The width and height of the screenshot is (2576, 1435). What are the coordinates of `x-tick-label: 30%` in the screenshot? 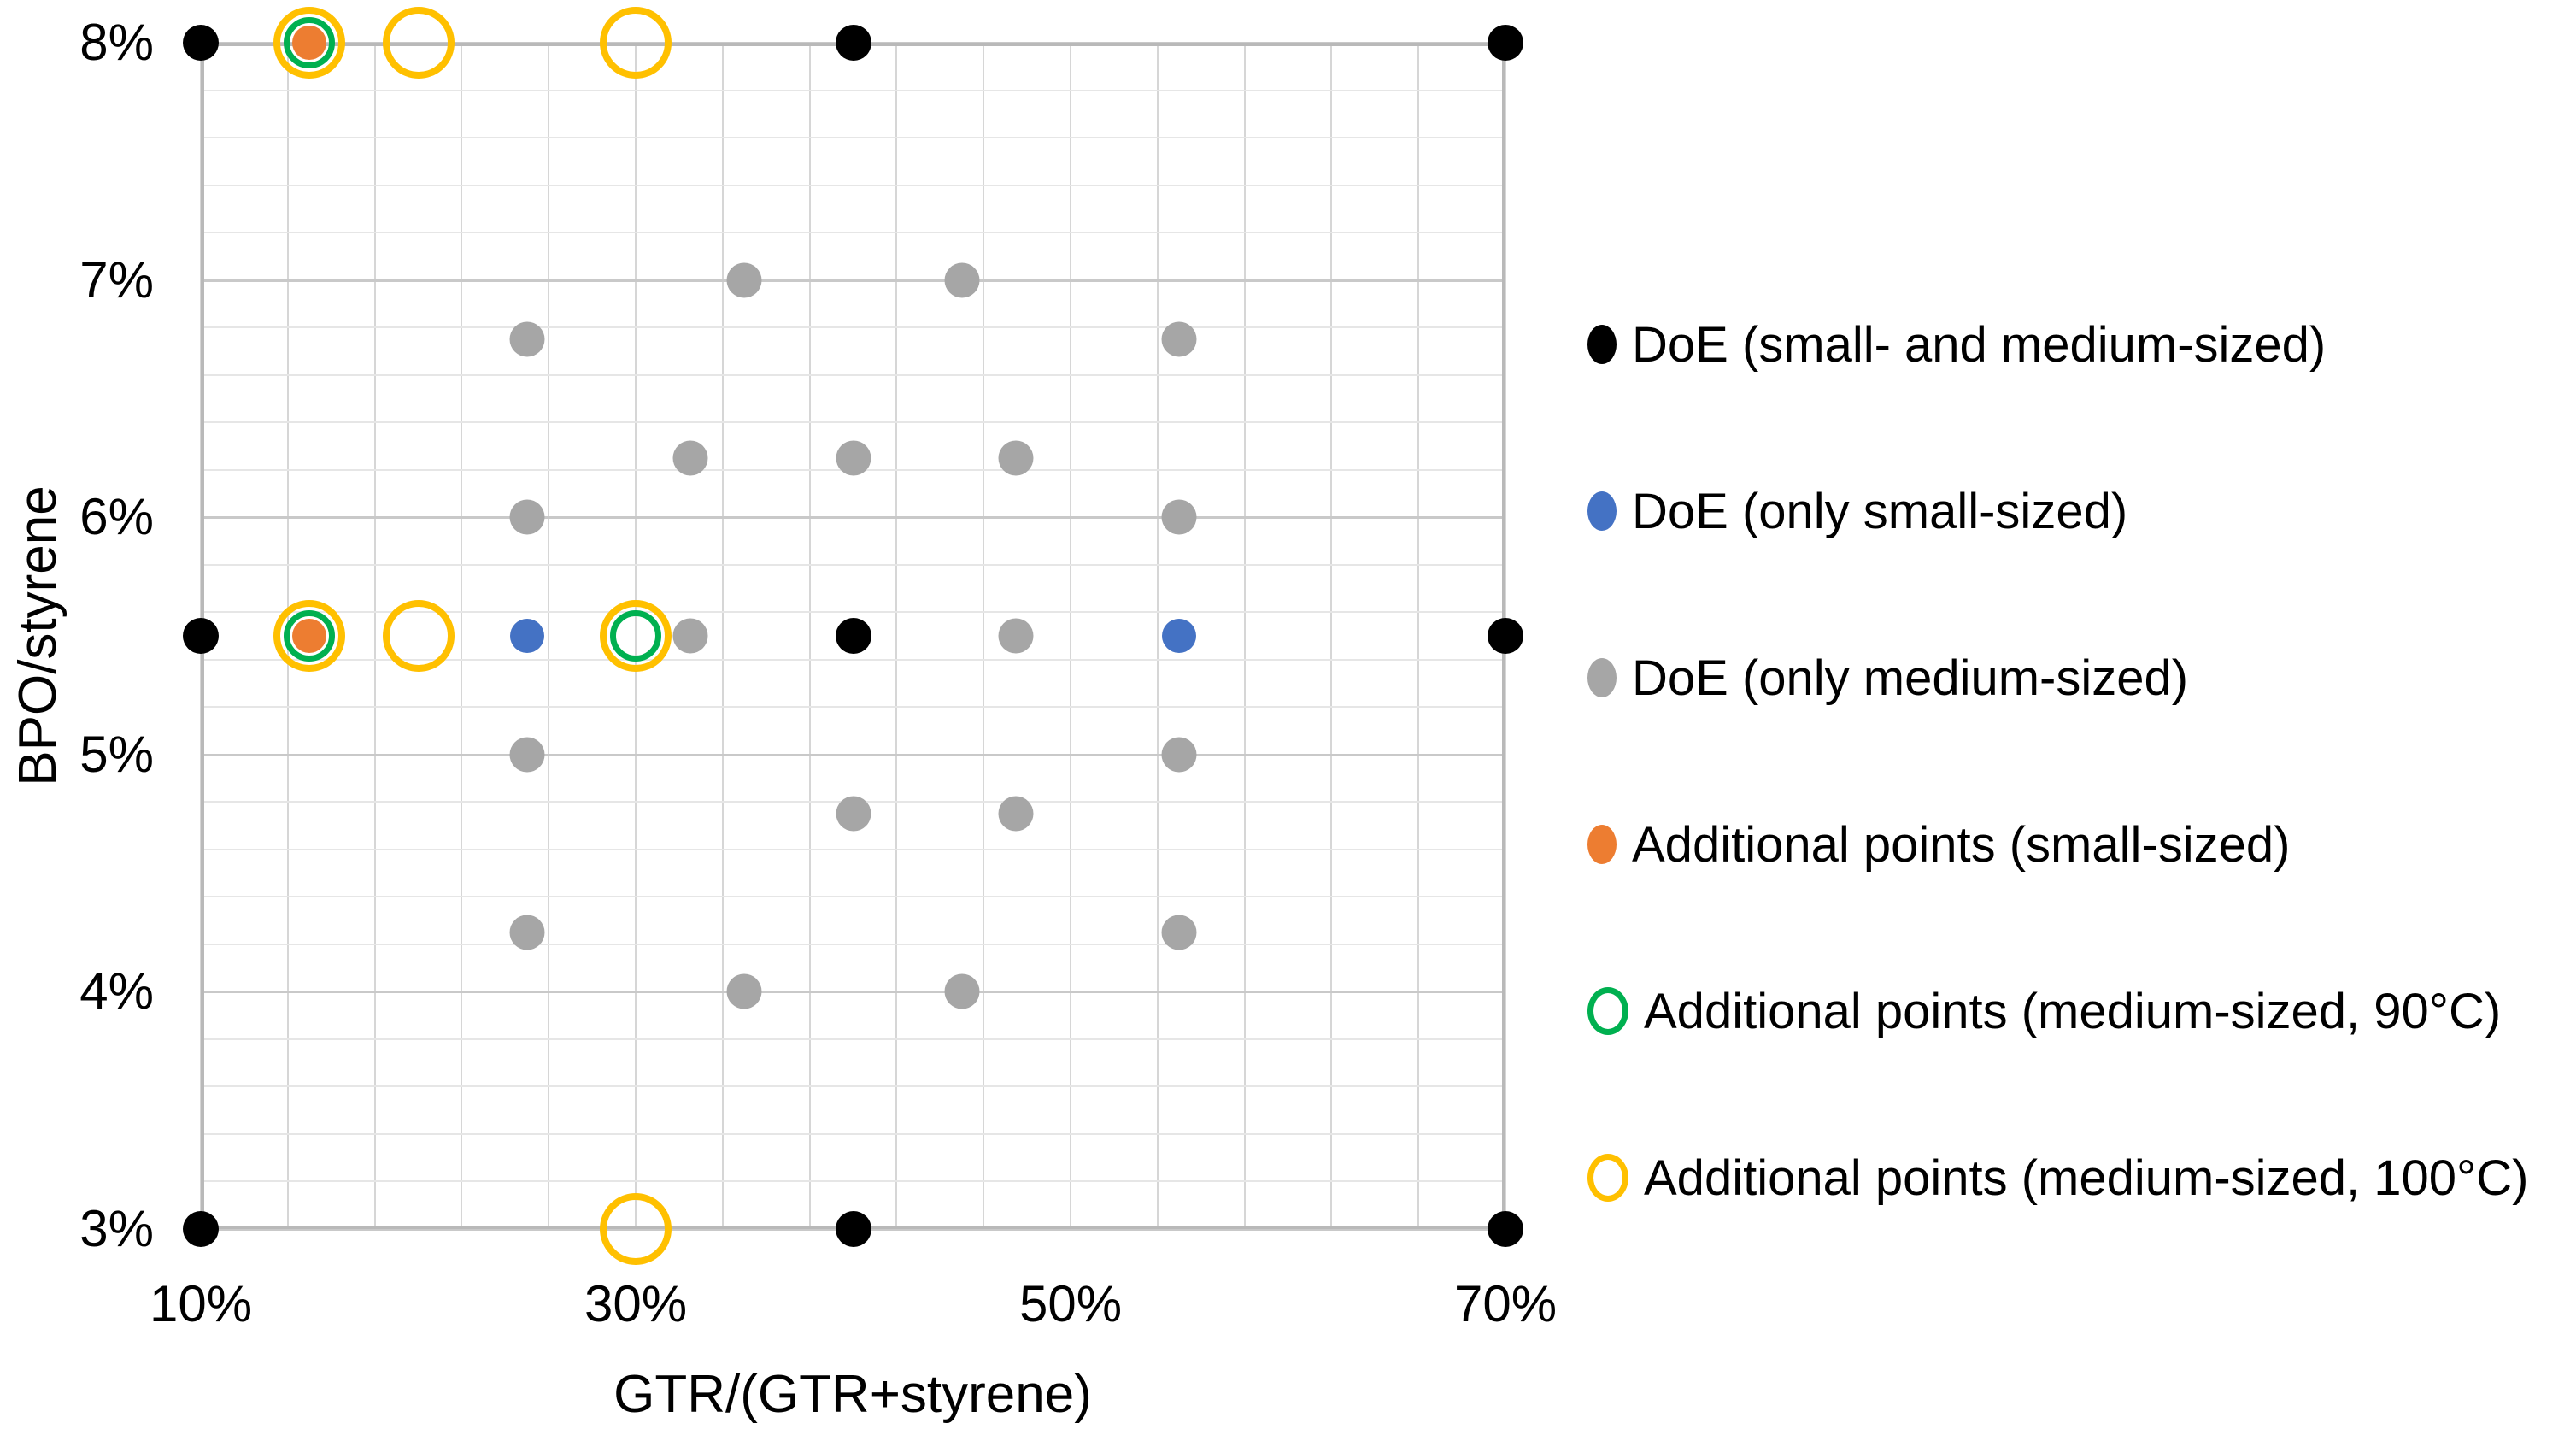 It's located at (636, 1303).